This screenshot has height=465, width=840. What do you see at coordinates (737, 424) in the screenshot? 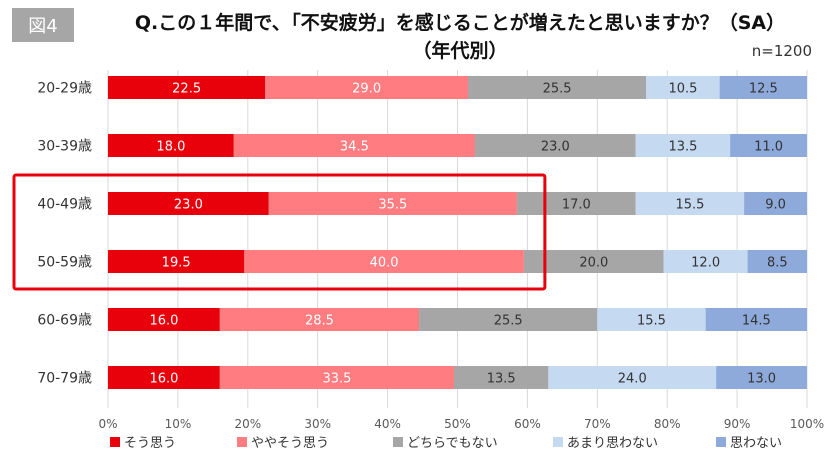
I see `x-tick-label: 90%` at bounding box center [737, 424].